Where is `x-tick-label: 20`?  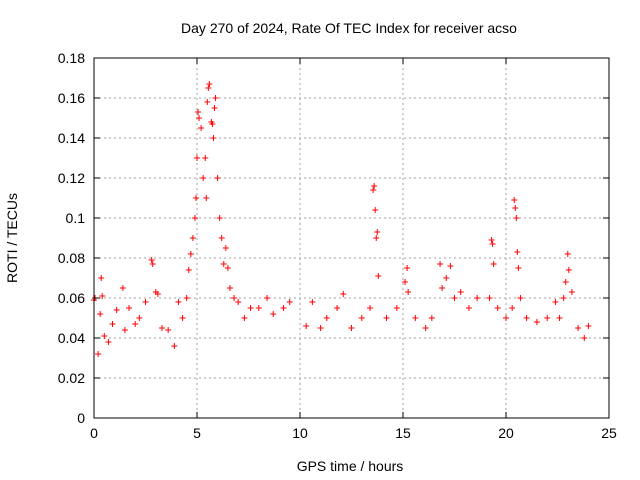 x-tick-label: 20 is located at coordinates (506, 433).